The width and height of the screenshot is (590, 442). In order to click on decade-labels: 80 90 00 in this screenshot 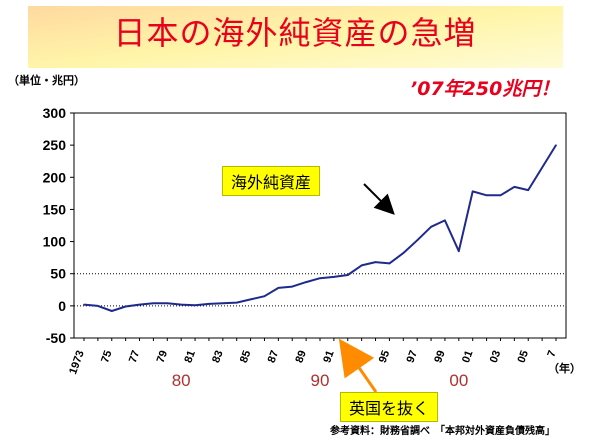, I will do `click(320, 380)`.